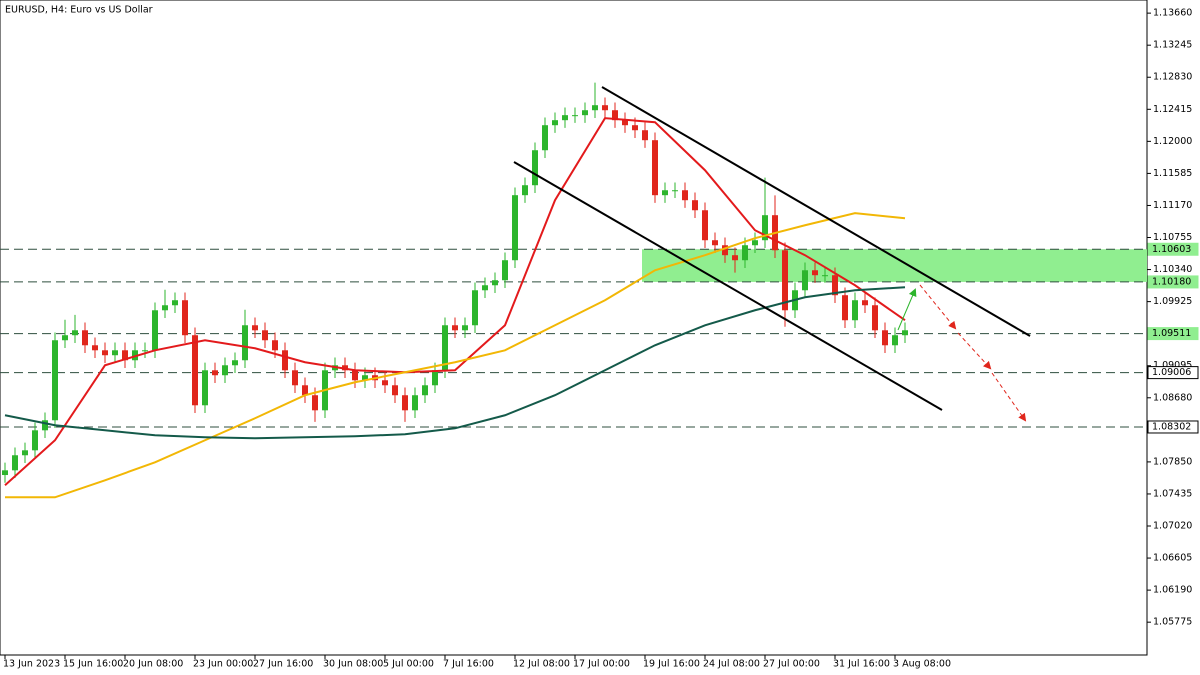 This screenshot has width=1200, height=675. I want to click on level-label: 1.08302, so click(1171, 426).